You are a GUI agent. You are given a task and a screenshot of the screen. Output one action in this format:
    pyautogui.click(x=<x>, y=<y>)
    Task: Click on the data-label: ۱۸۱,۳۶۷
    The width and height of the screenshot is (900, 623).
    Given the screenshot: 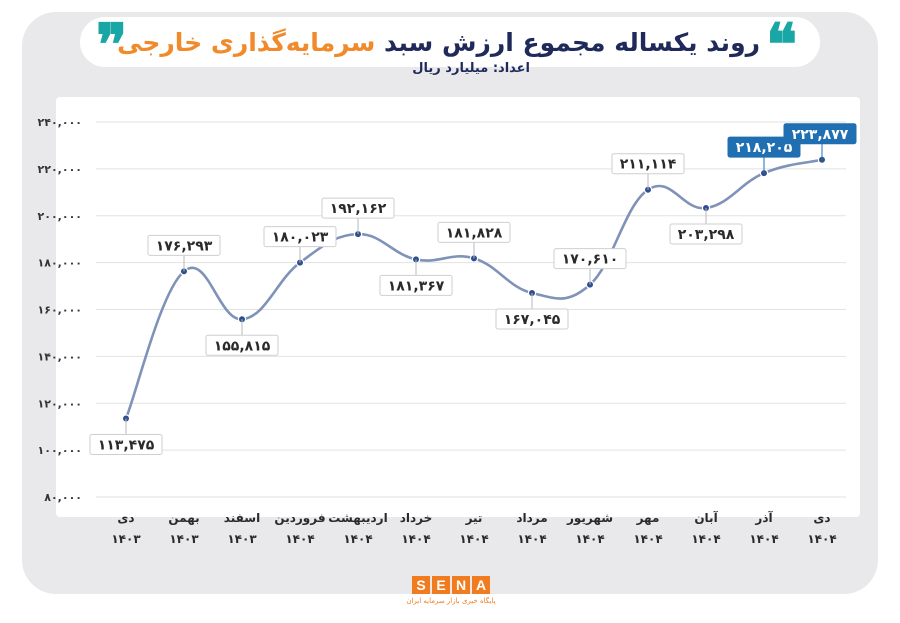 What is the action you would take?
    pyautogui.click(x=416, y=286)
    